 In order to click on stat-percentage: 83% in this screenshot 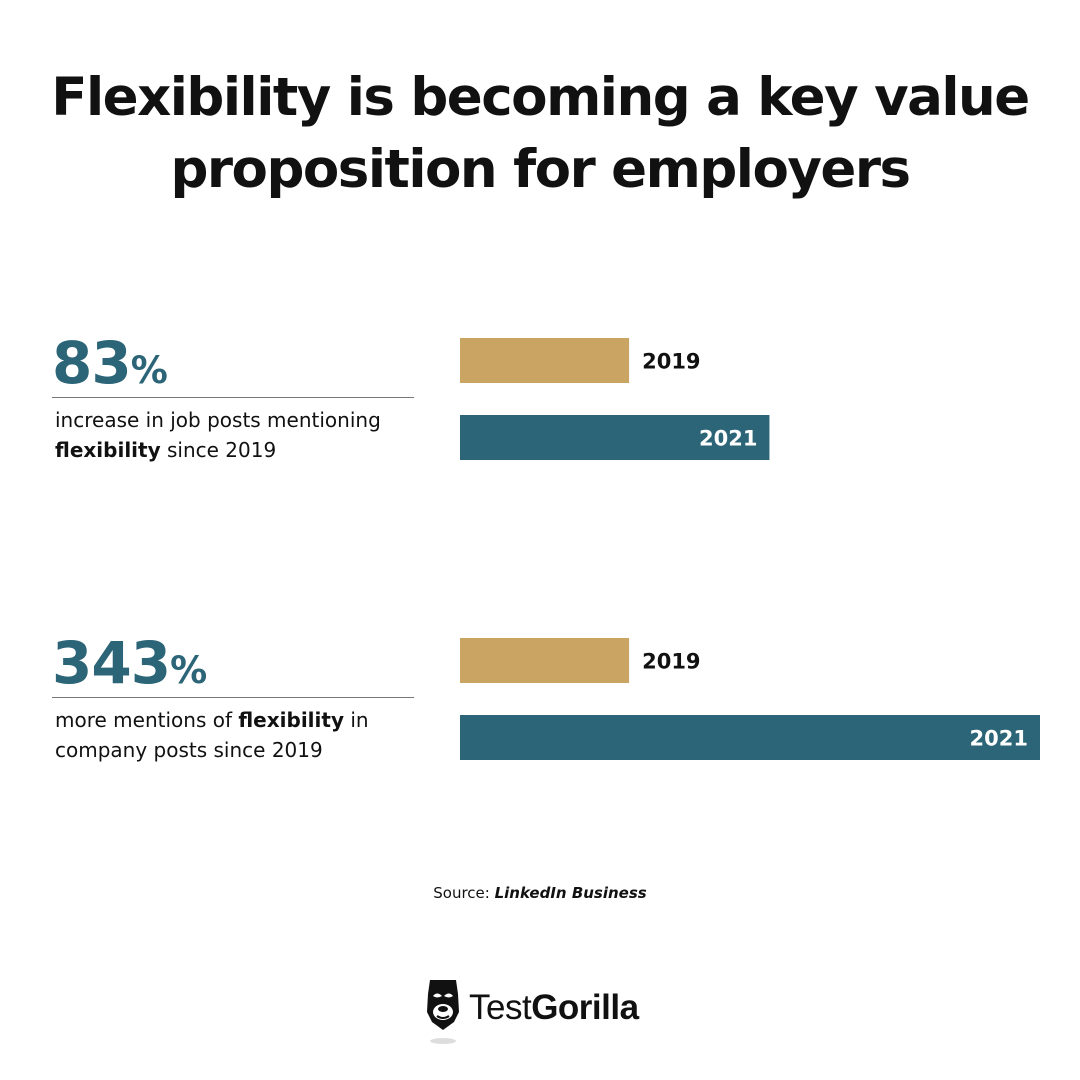, I will do `click(233, 363)`.